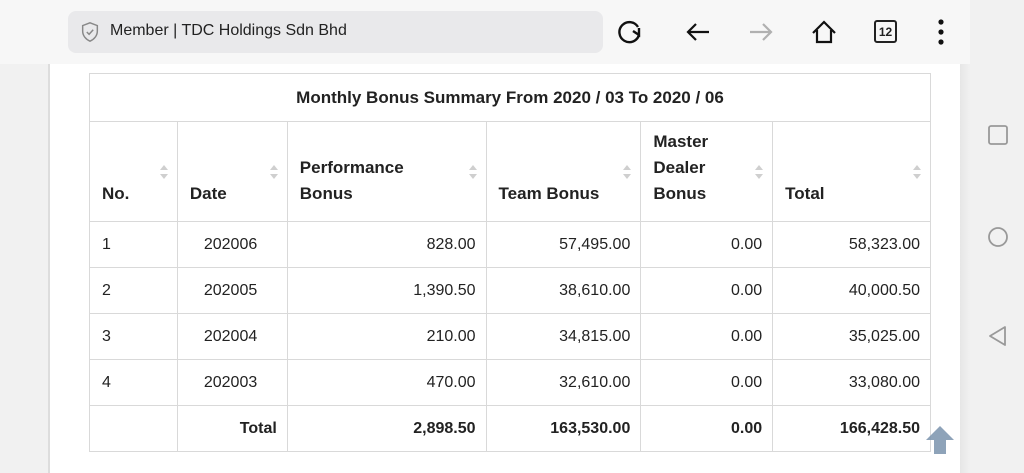 The image size is (1024, 473). What do you see at coordinates (563, 244) in the screenshot?
I see `cell-team-bonus: 57,495.00` at bounding box center [563, 244].